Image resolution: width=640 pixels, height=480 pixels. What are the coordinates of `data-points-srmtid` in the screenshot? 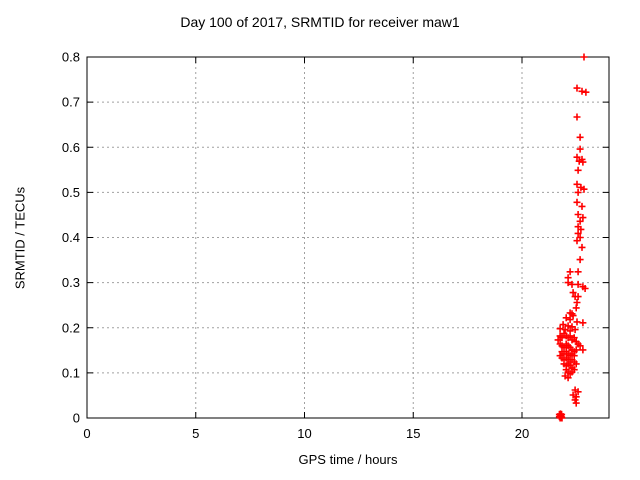 It's located at (572, 237).